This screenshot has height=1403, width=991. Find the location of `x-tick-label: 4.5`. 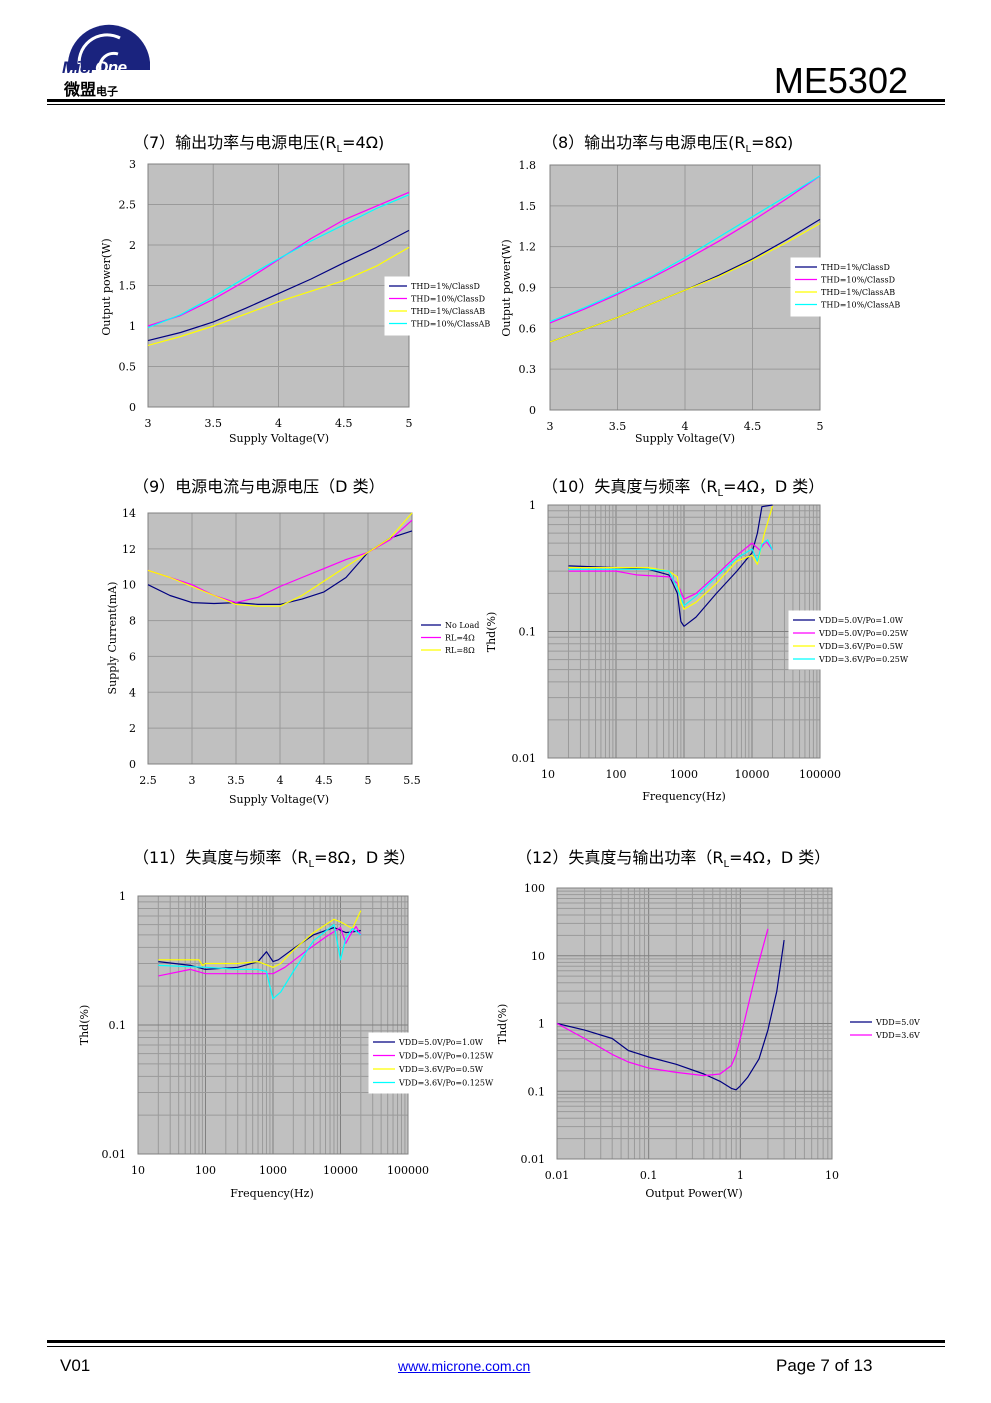

x-tick-label: 4.5 is located at coordinates (324, 780).